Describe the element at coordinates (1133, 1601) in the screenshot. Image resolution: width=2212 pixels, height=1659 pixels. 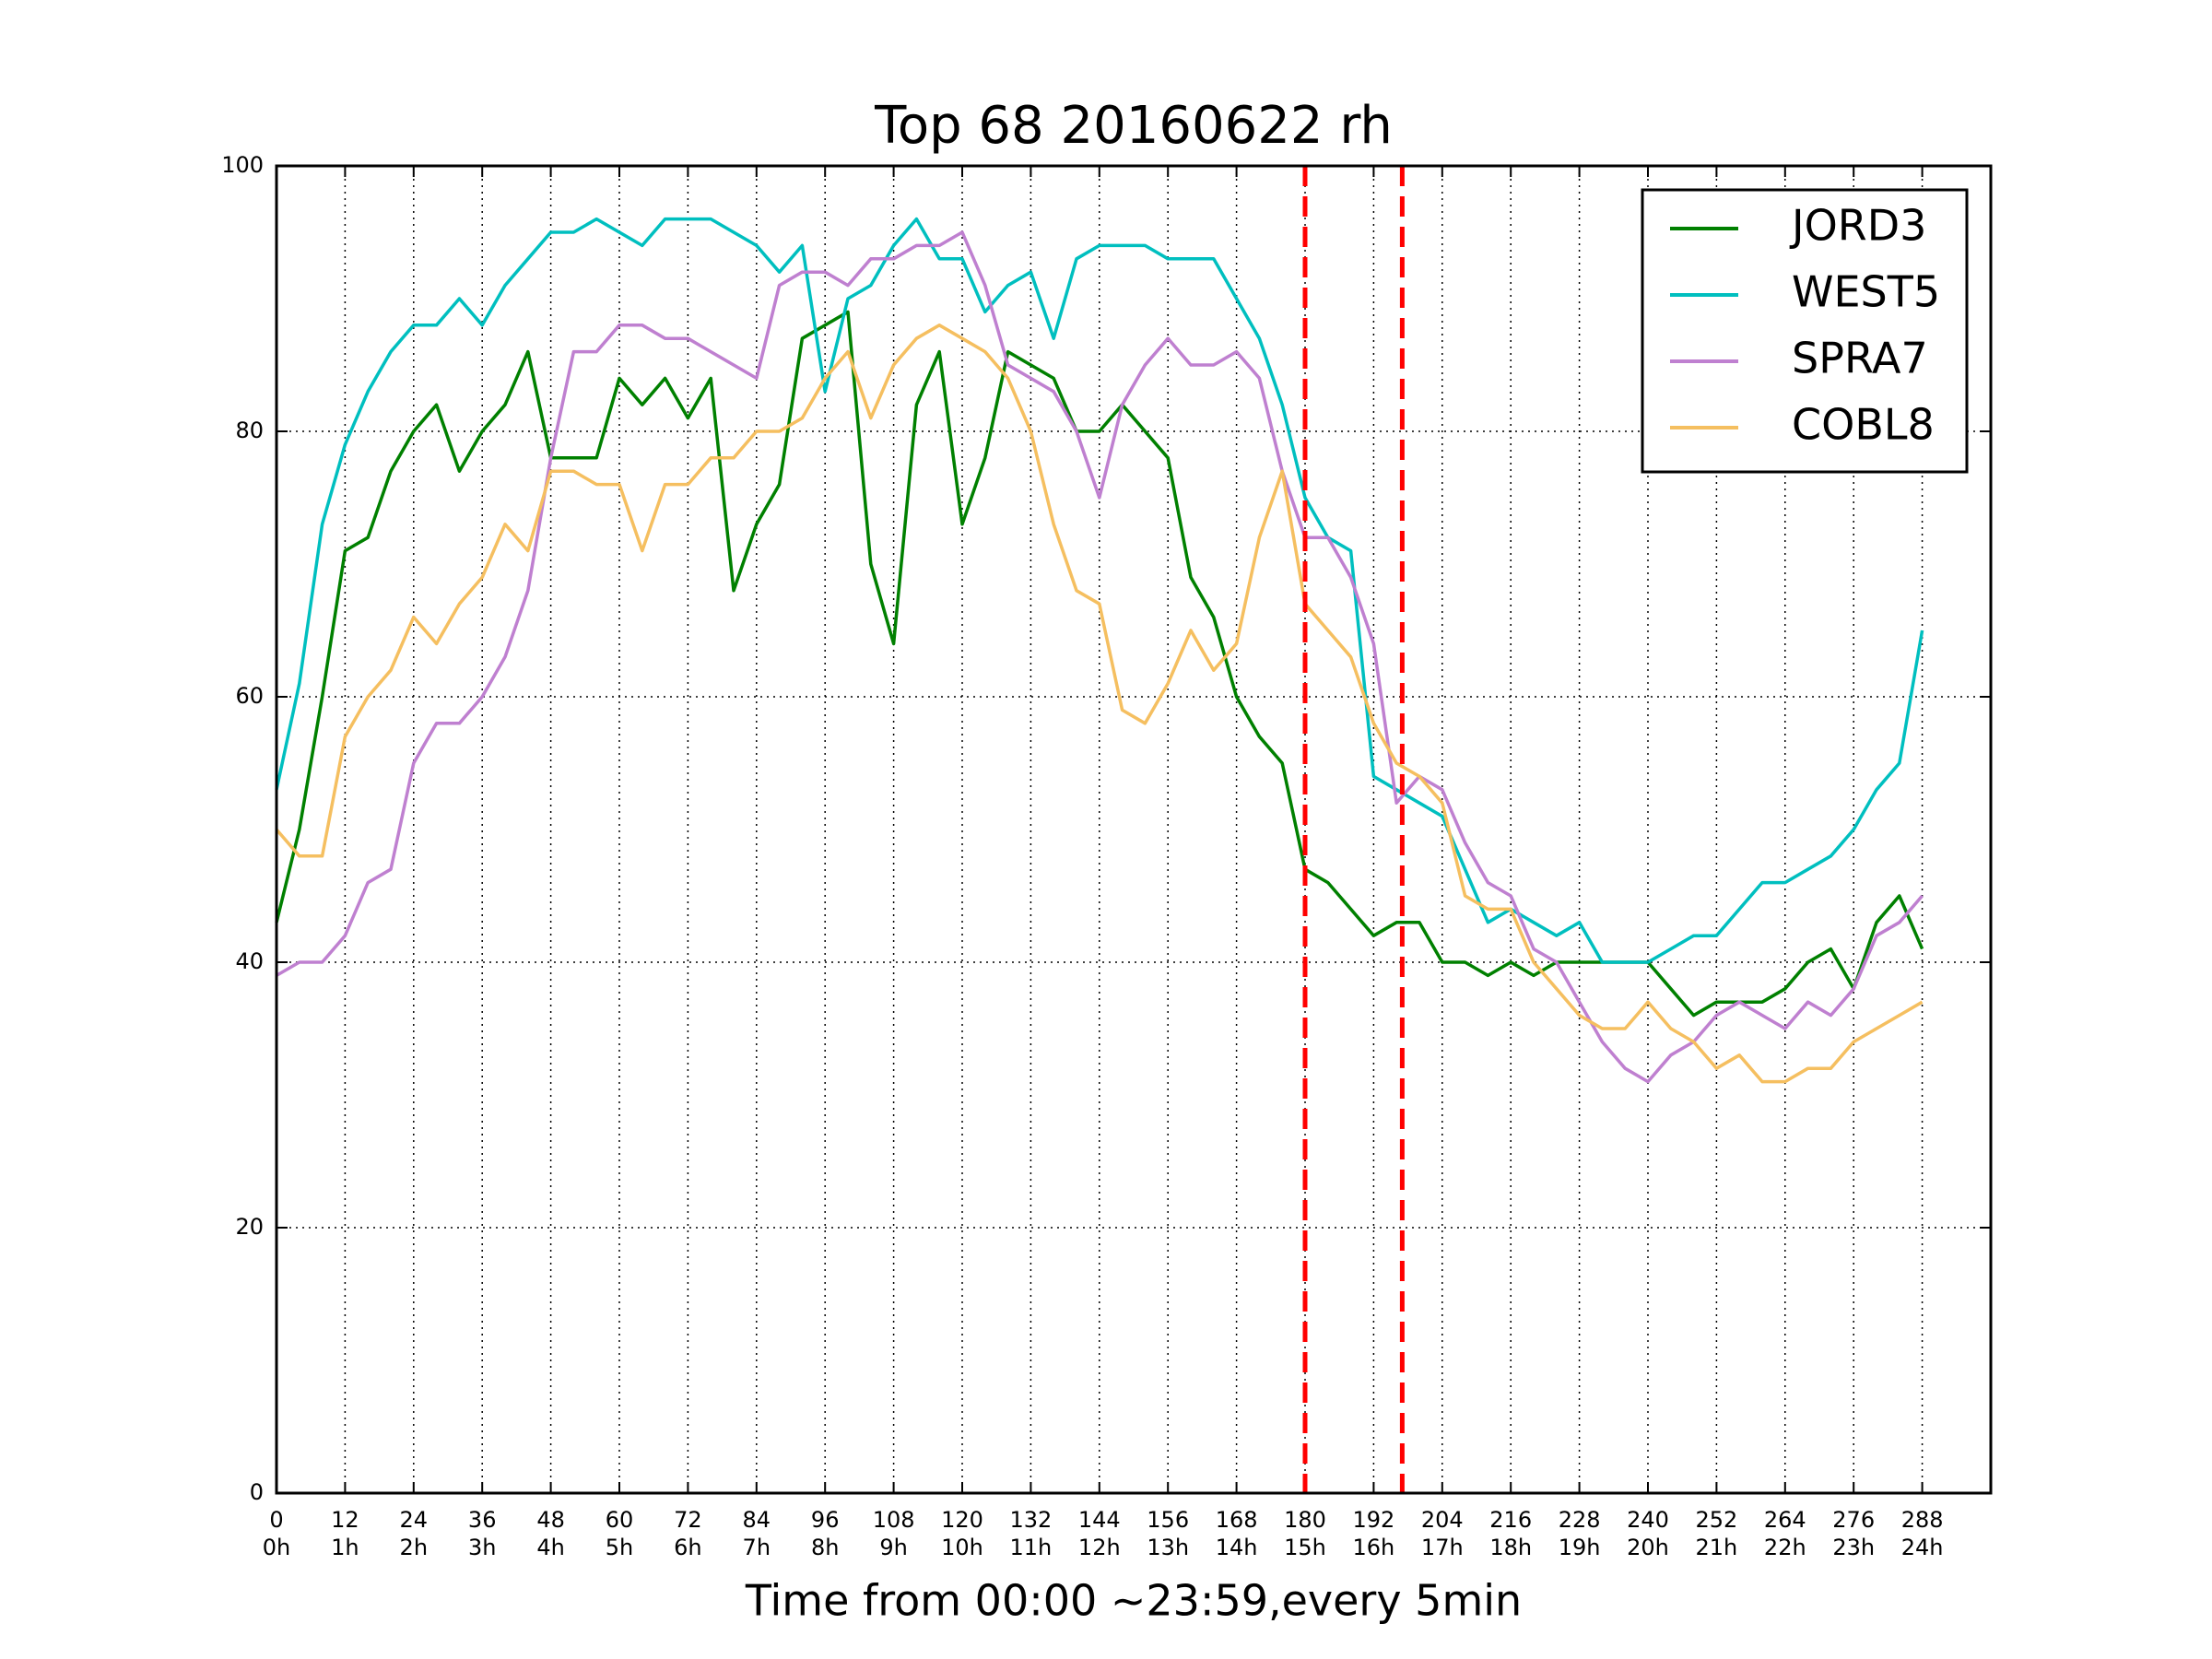
I see `x-axis-label: Time from 00:00 ~23:59,every 5min` at that location.